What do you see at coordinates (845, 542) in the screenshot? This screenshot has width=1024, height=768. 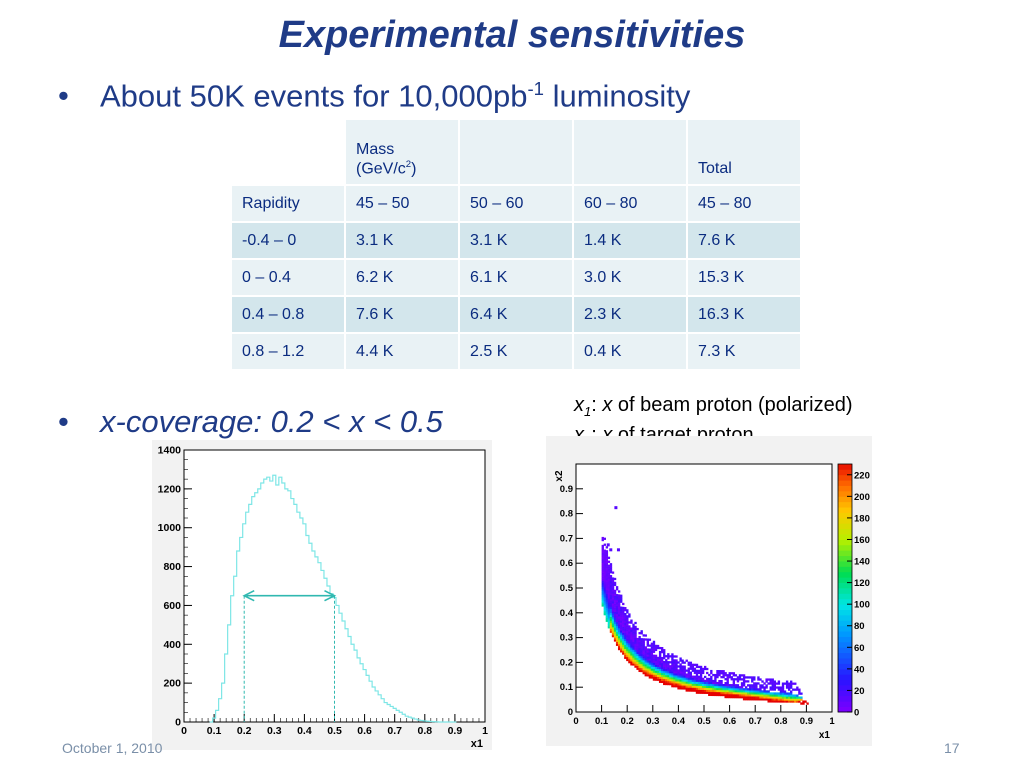 I see `color-scale-segment` at bounding box center [845, 542].